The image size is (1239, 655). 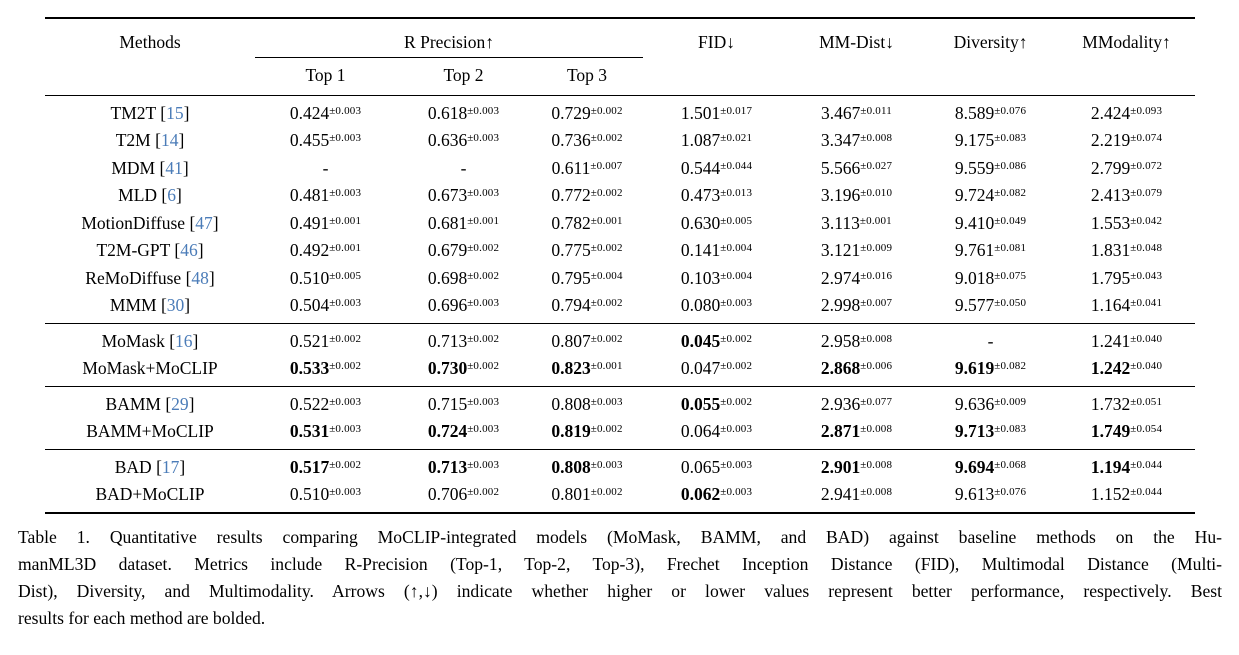 What do you see at coordinates (171, 195) in the screenshot?
I see `citation-link: 6` at bounding box center [171, 195].